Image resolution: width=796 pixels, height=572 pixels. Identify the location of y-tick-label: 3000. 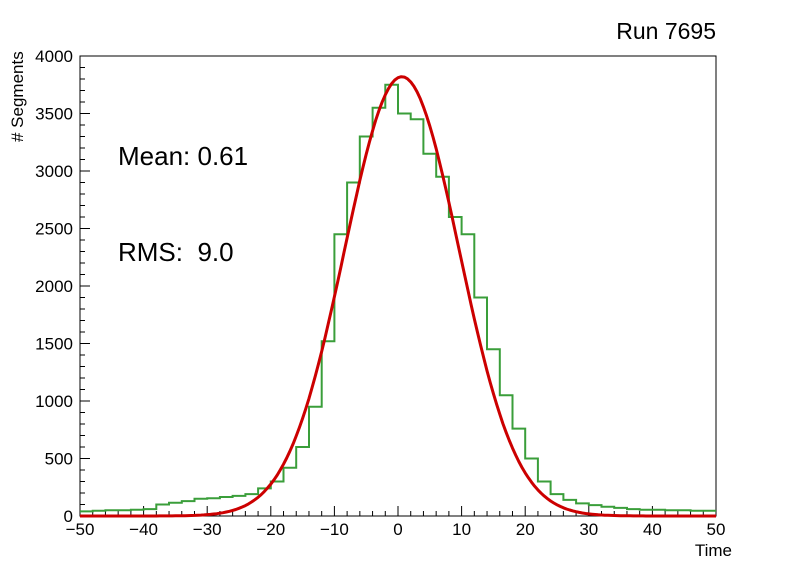
(54, 171).